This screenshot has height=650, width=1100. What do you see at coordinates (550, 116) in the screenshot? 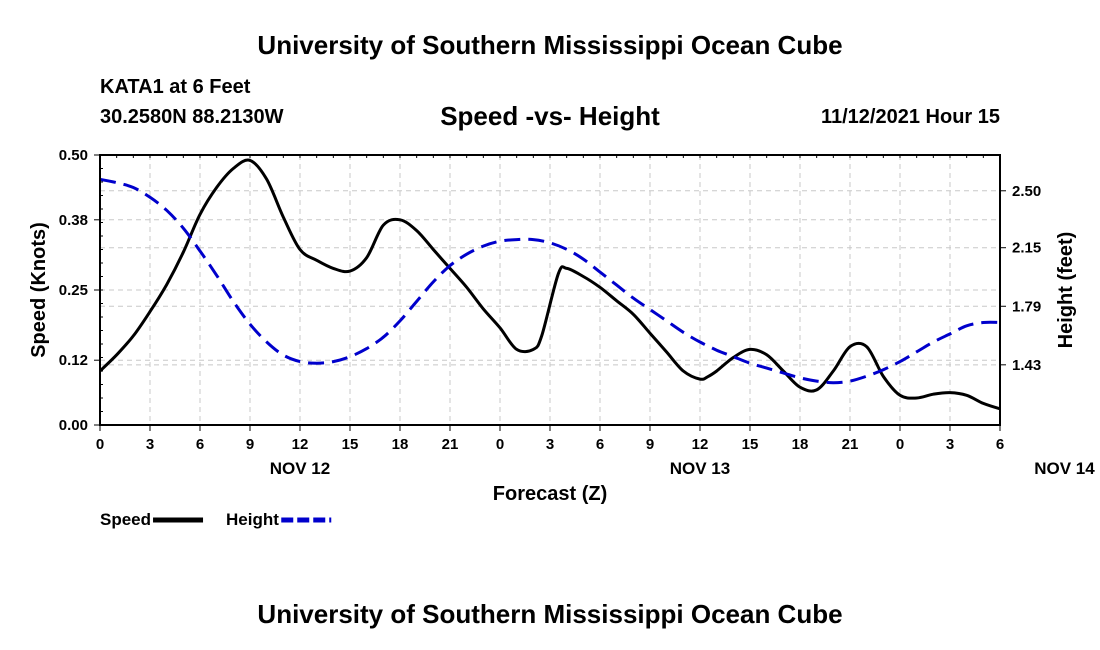
I see `chart-title: Speed -vs- Height` at bounding box center [550, 116].